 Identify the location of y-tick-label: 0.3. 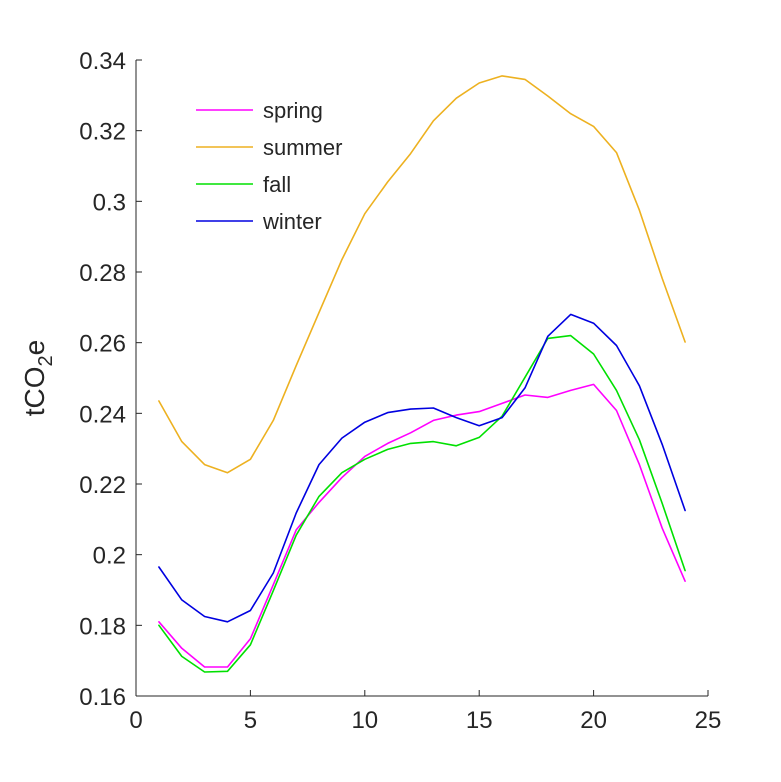
(109, 202).